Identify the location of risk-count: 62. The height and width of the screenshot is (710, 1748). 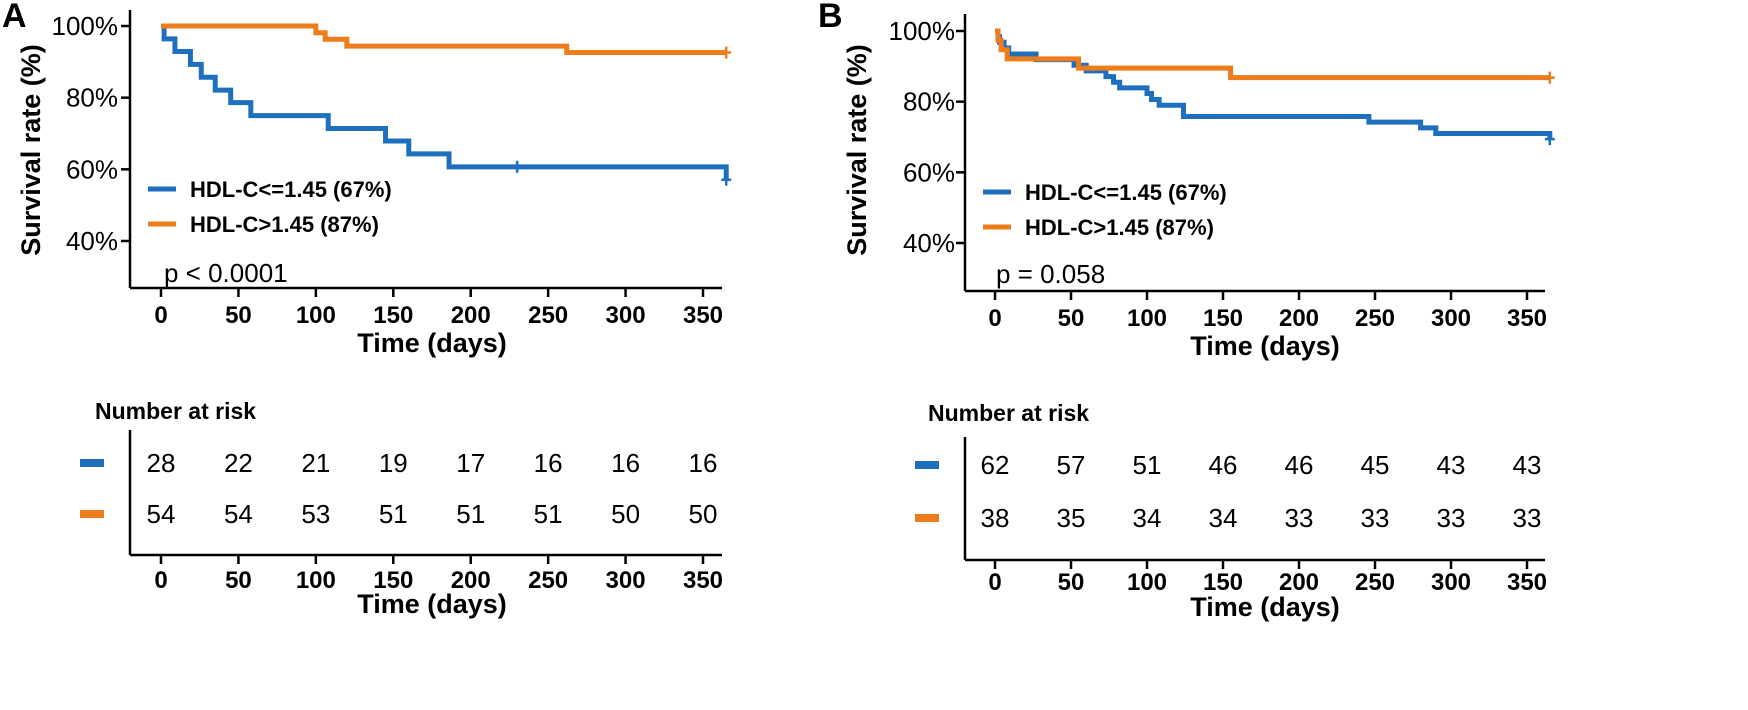
(995, 465).